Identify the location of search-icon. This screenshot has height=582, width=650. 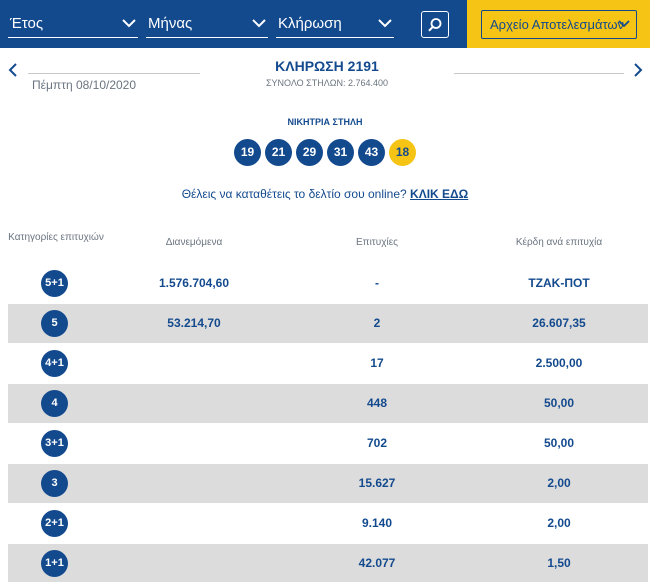
(435, 25).